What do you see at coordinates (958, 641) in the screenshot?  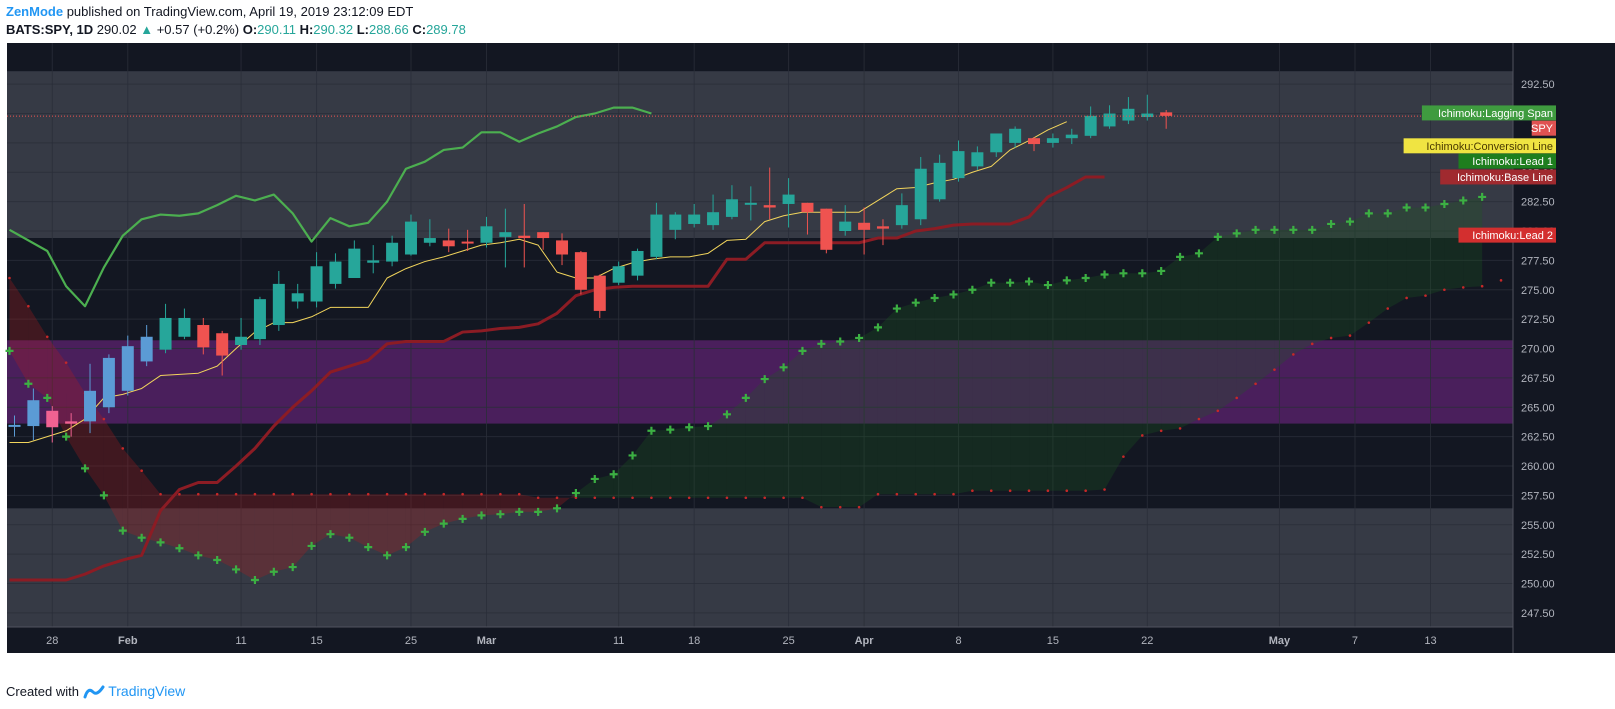 I see `x-tick-label: 8` at bounding box center [958, 641].